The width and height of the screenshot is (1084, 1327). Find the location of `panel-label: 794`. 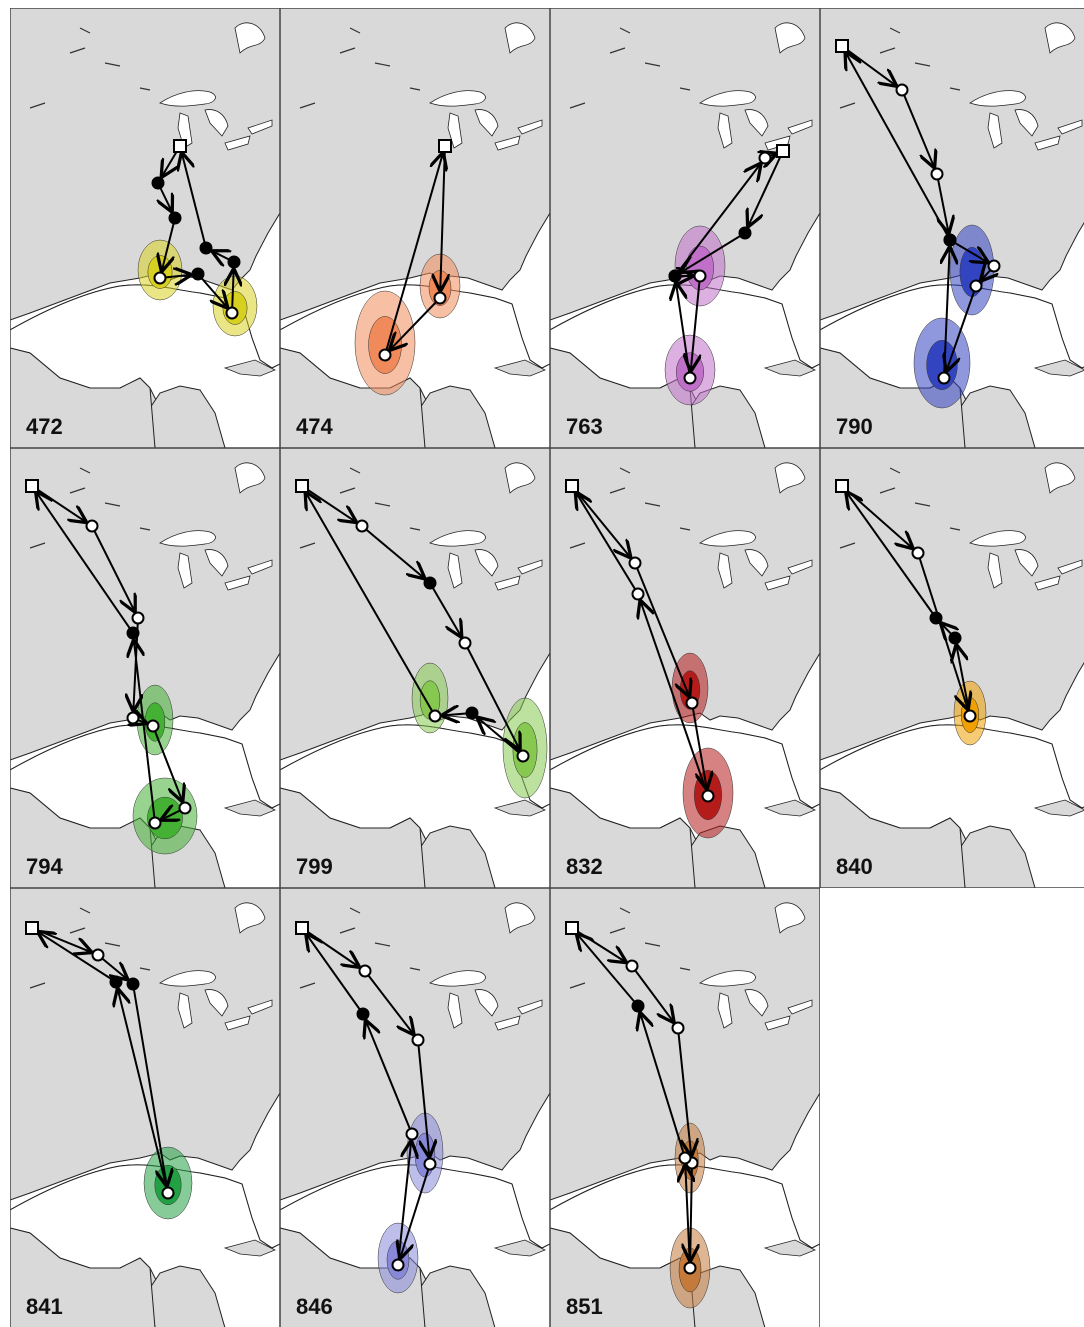

panel-label: 794 is located at coordinates (44, 866).